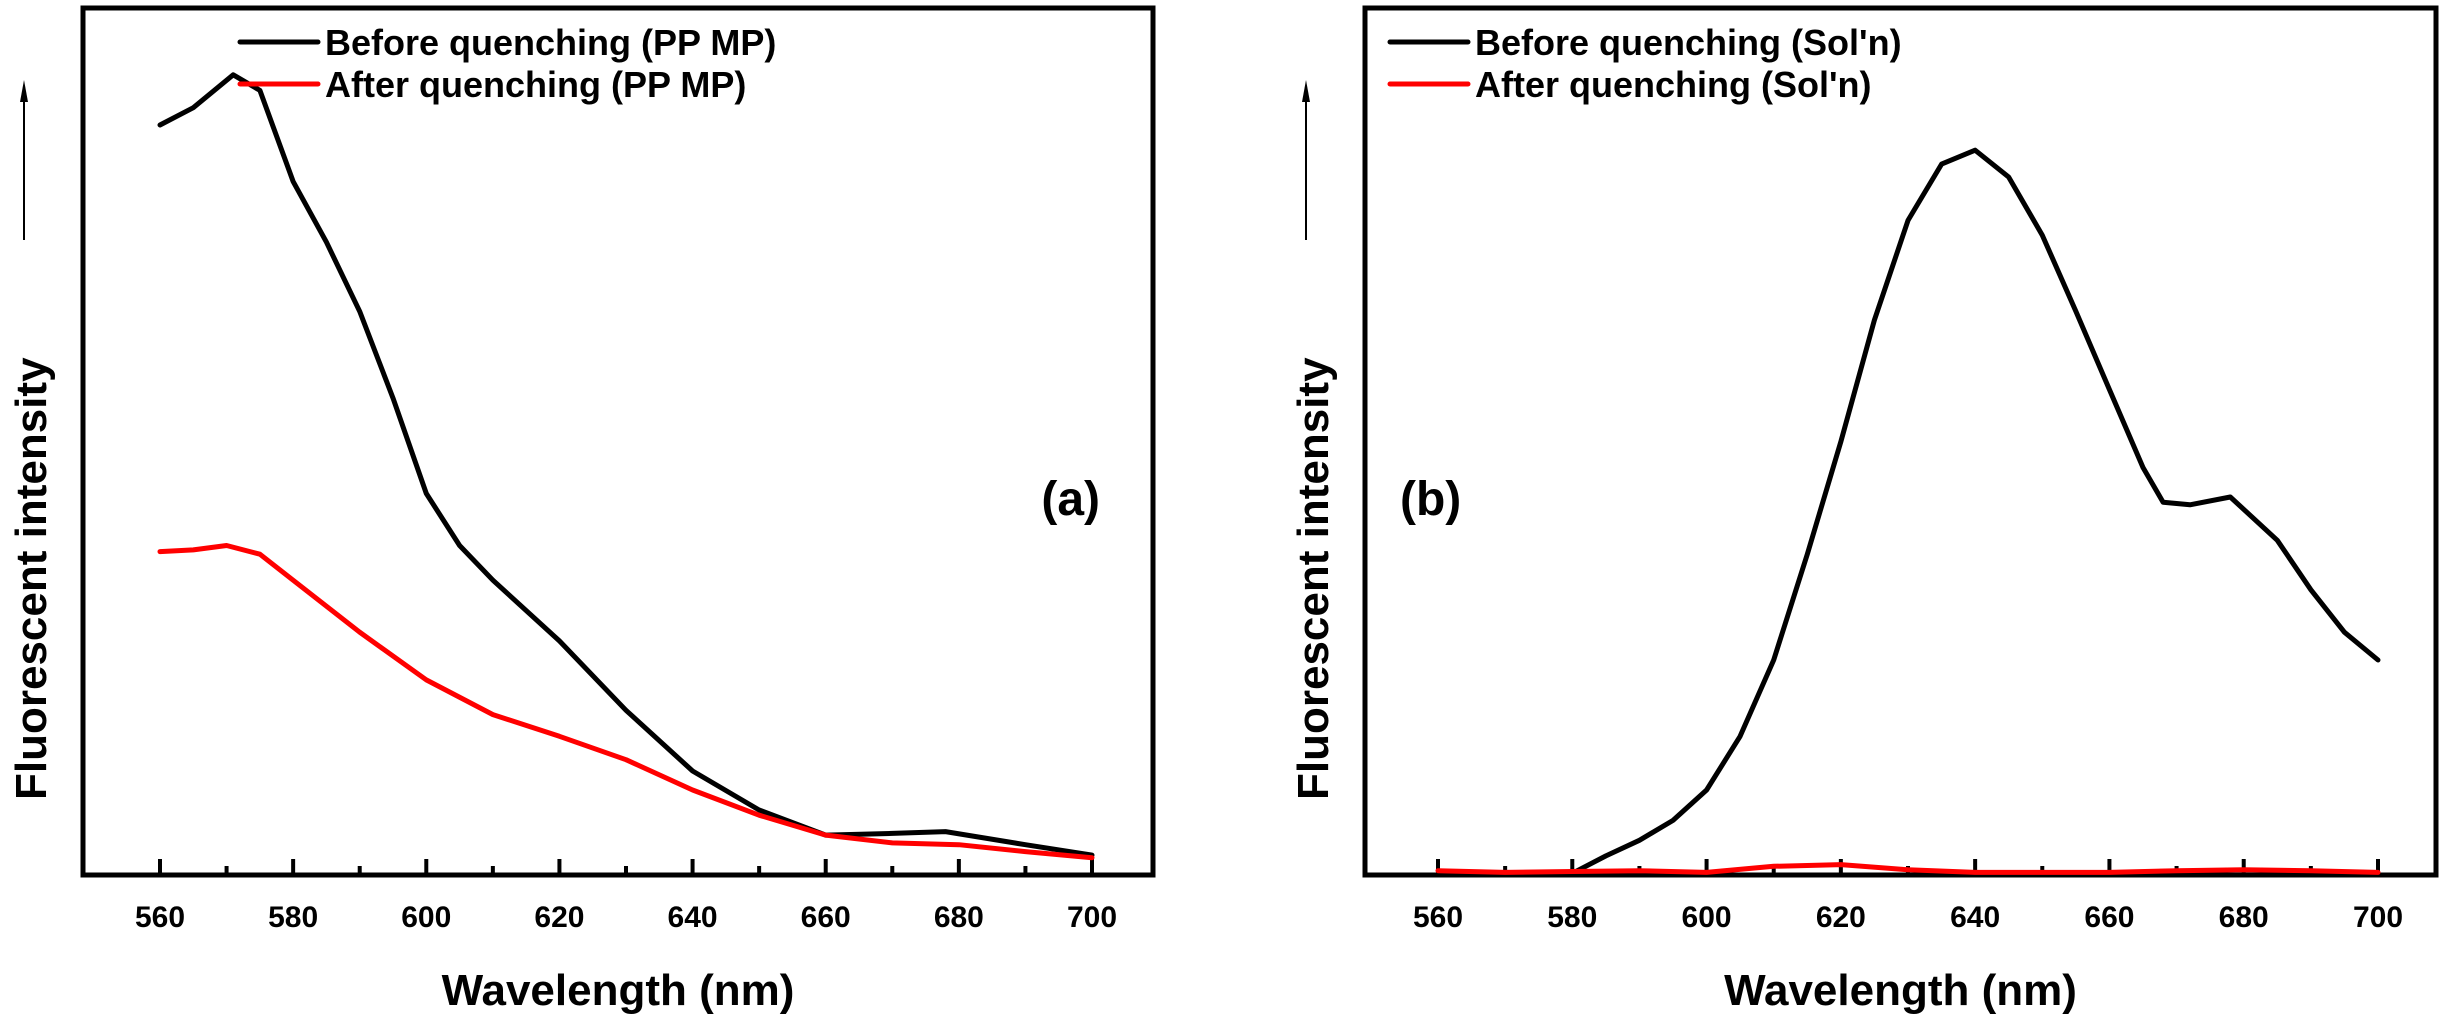  Describe the element at coordinates (1688, 42) in the screenshot. I see `legend-label: Before quenching (Sol'n)` at that location.